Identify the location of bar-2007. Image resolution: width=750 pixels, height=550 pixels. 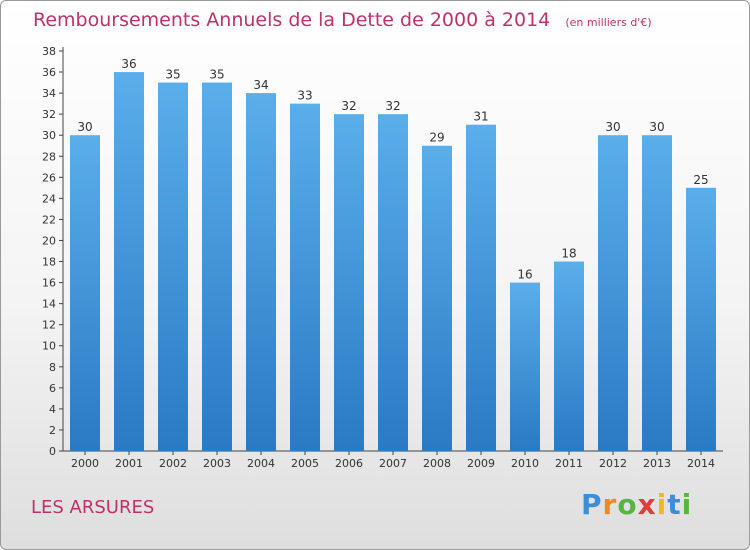
(393, 282).